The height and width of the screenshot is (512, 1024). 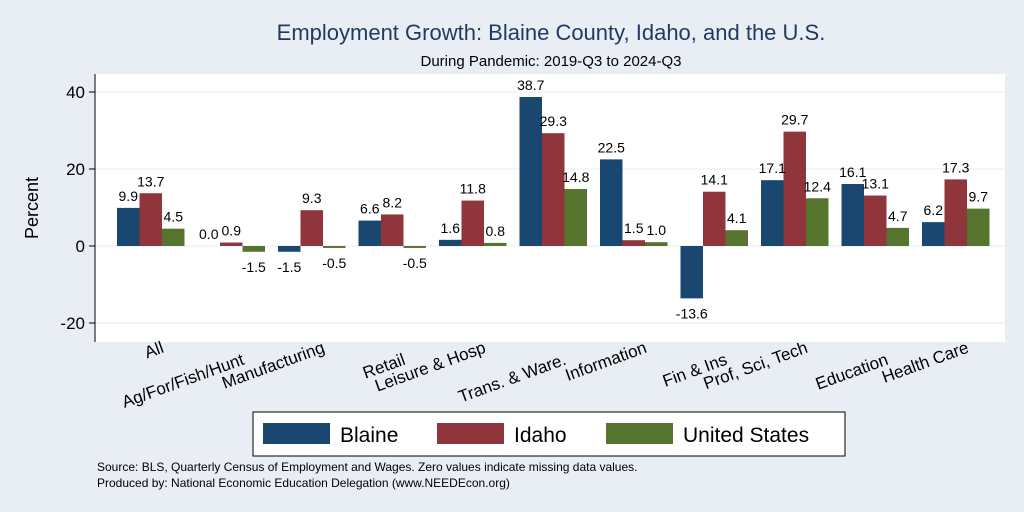 What do you see at coordinates (898, 216) in the screenshot?
I see `data-label: 4.7` at bounding box center [898, 216].